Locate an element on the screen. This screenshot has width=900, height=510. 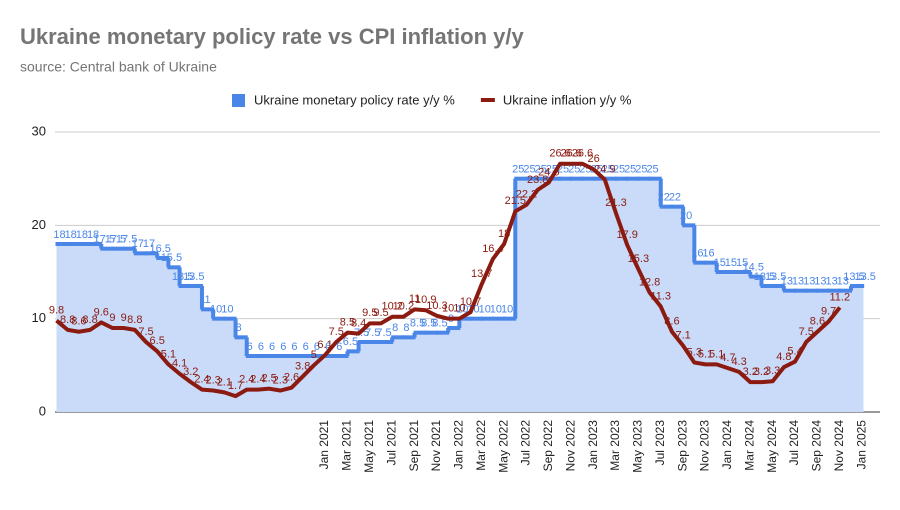
legend-label: Ukraine monetary policy rate y/y % is located at coordinates (354, 99).